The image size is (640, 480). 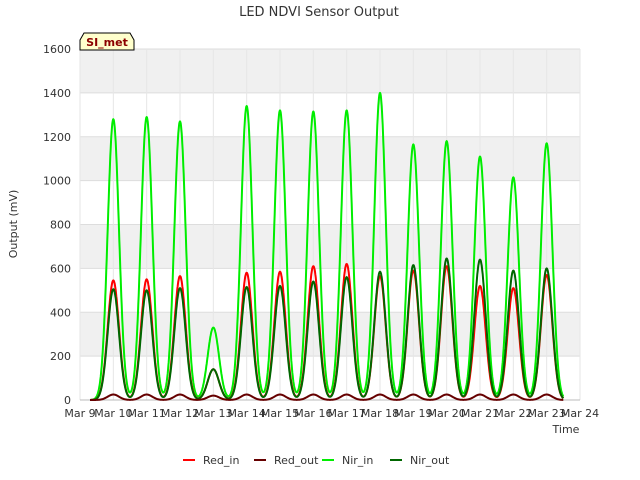 I want to click on series-line-red-out, so click(x=326, y=397).